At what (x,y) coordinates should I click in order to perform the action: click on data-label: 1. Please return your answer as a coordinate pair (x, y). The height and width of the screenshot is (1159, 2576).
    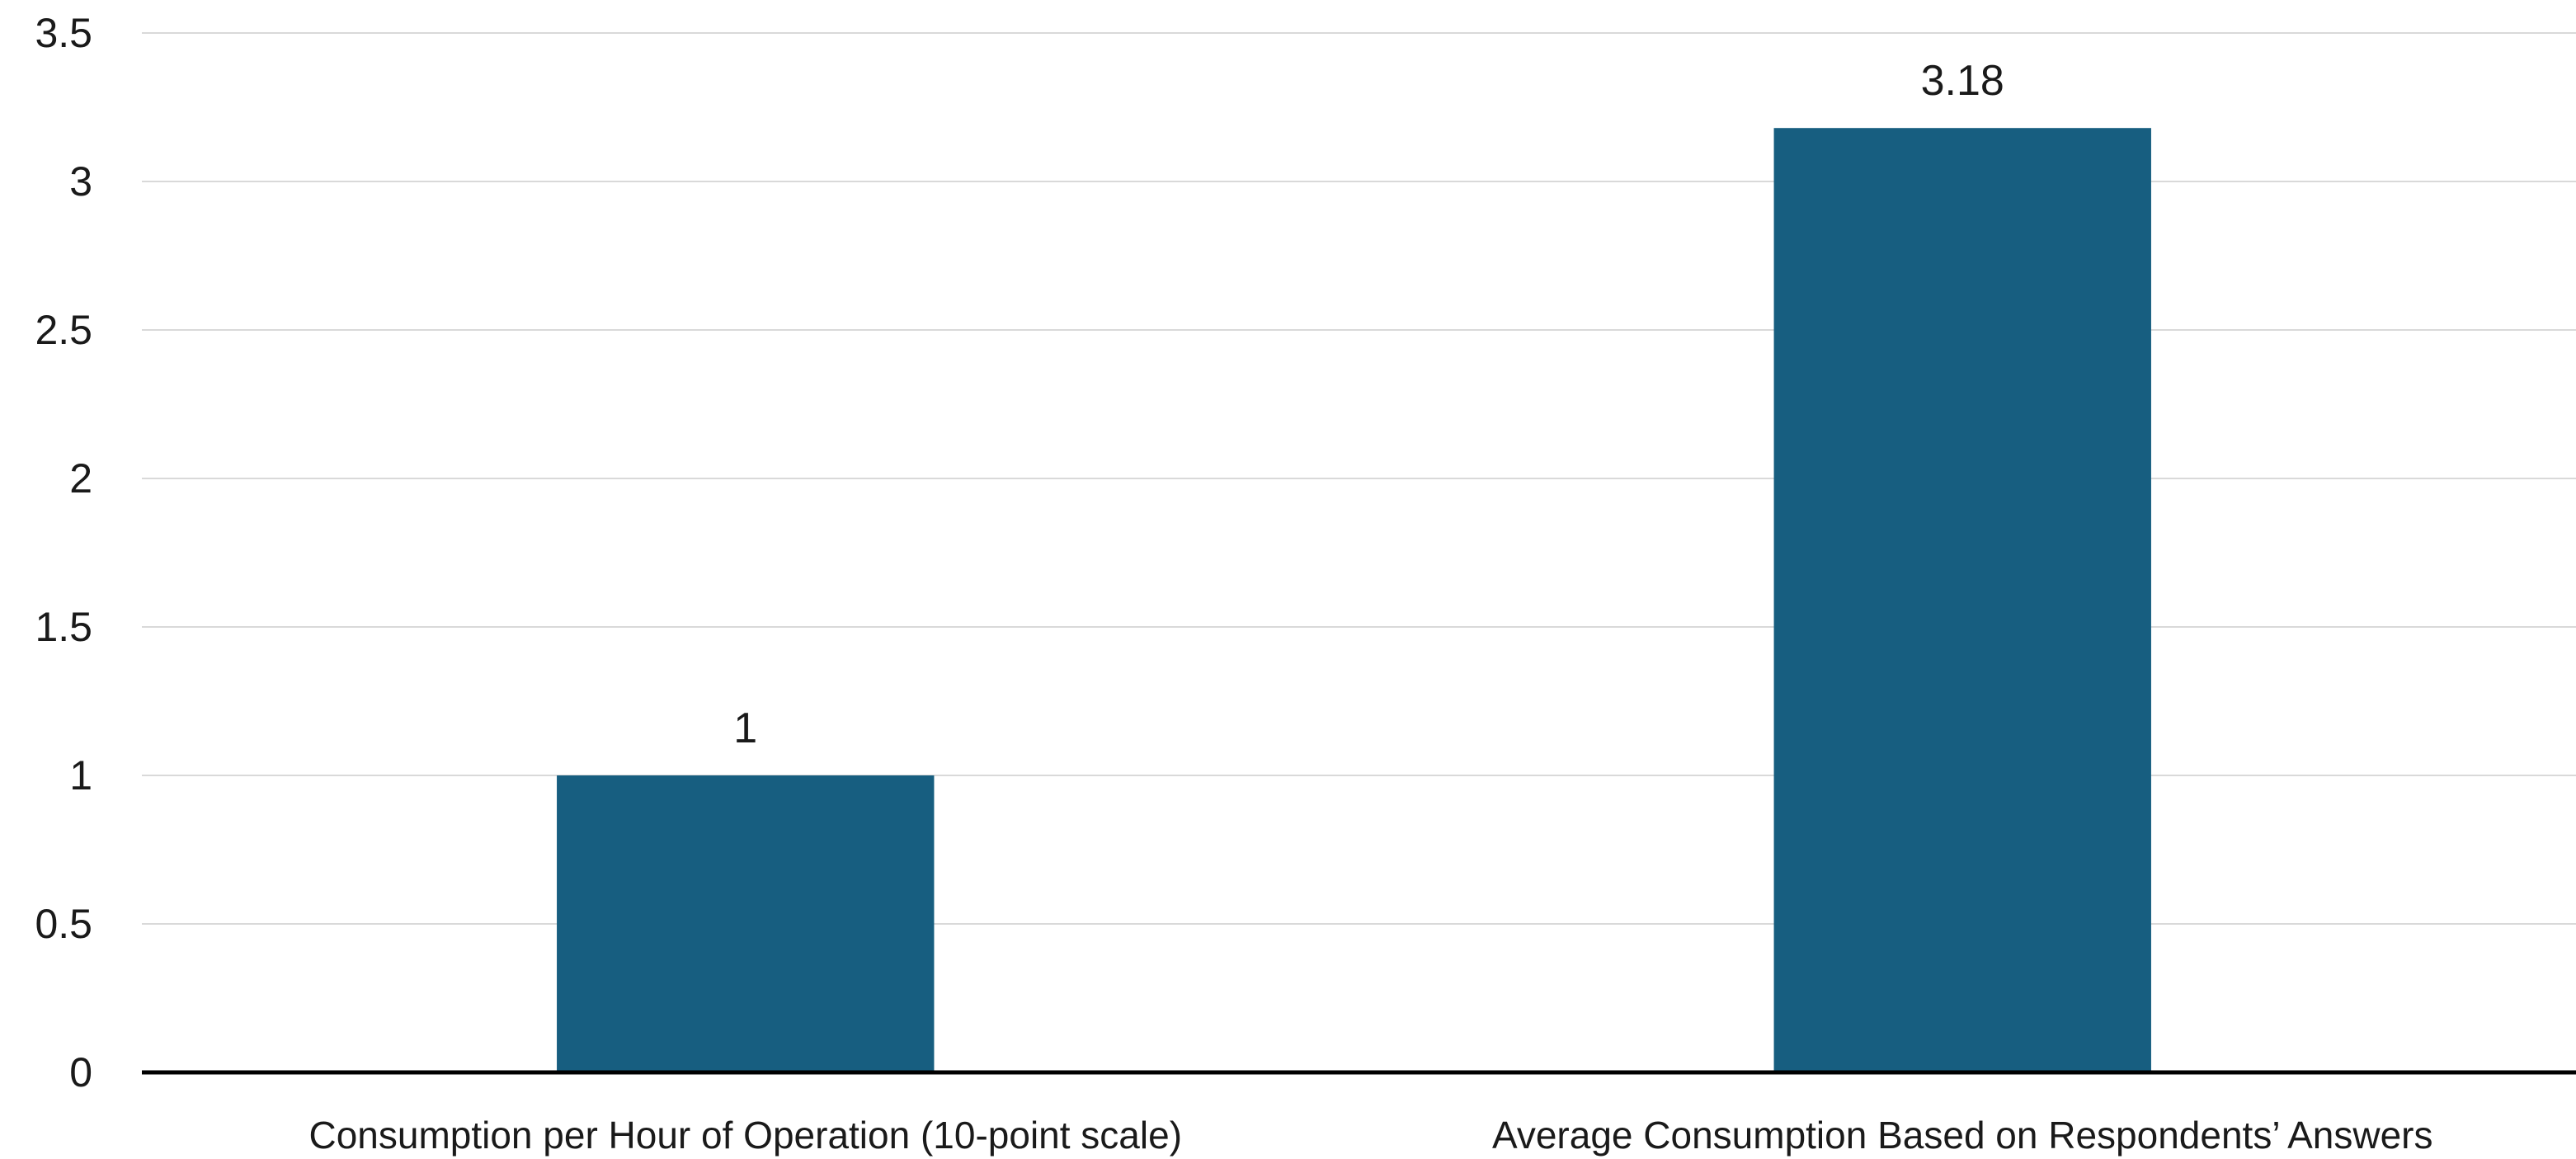
    Looking at the image, I should click on (745, 728).